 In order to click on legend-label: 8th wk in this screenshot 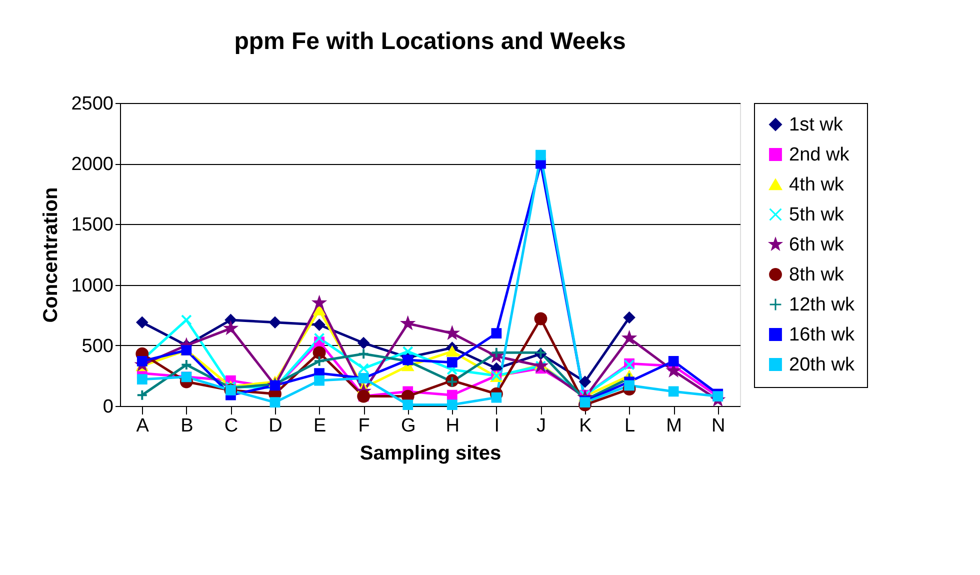, I will do `click(816, 275)`.